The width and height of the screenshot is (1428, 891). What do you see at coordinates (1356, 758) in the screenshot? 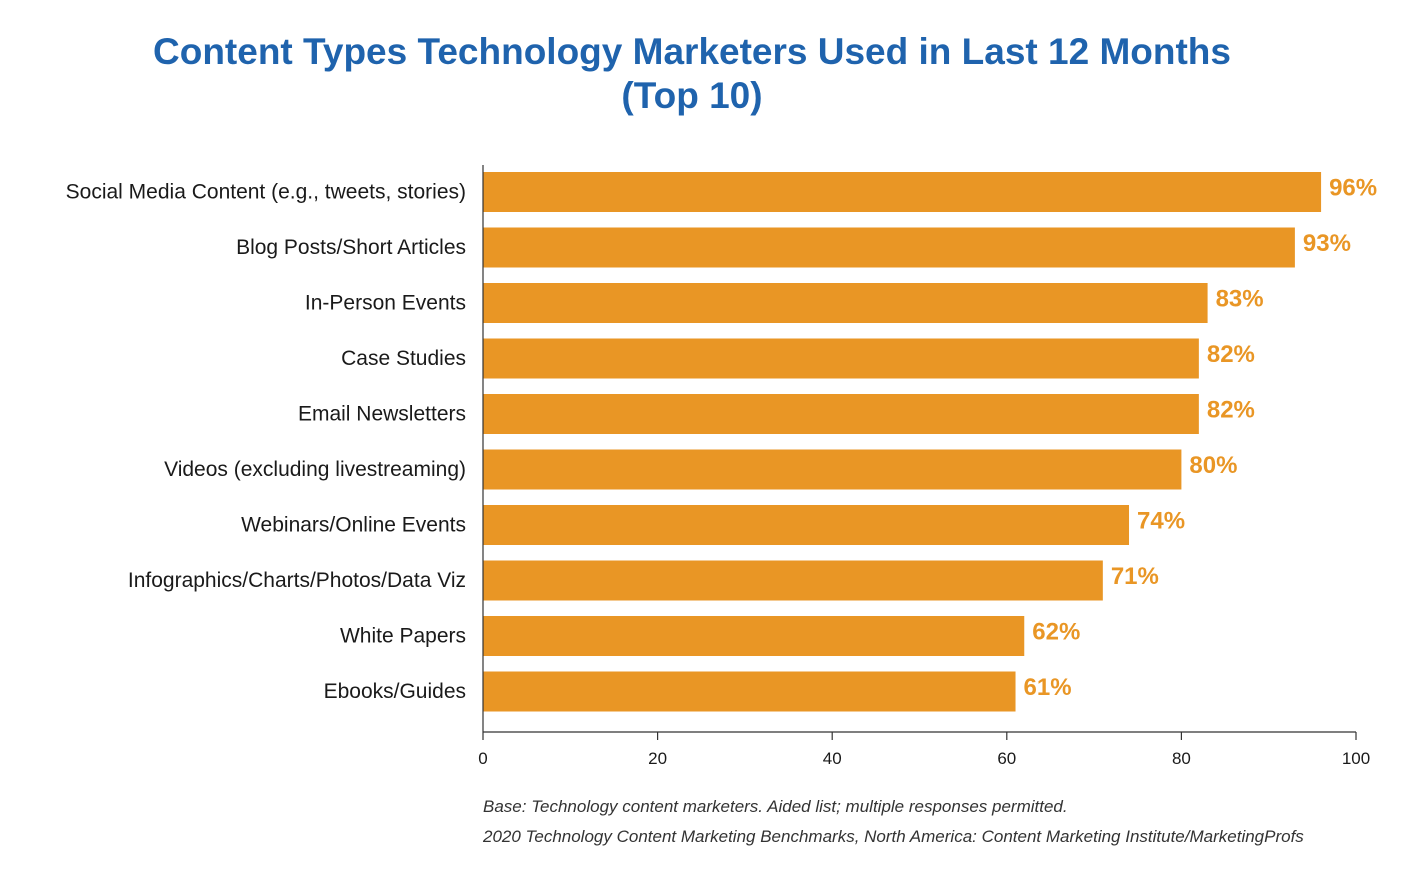
I see `x-tick-label-5: 100` at bounding box center [1356, 758].